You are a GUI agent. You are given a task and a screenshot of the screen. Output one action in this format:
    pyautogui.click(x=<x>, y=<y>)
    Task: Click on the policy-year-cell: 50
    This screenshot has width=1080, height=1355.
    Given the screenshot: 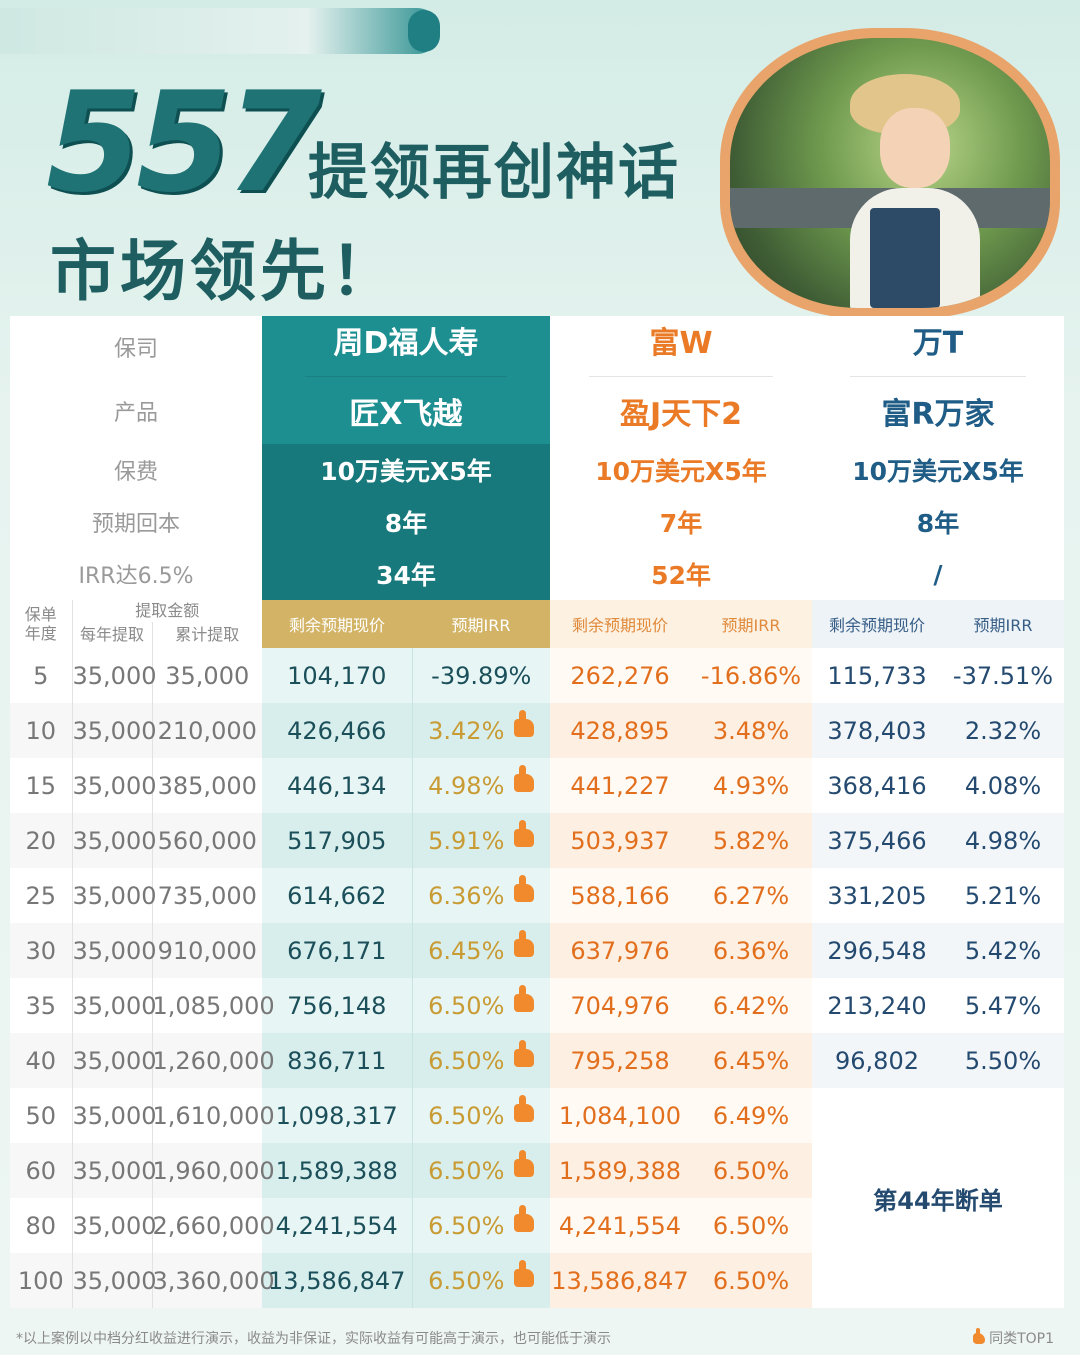 What is the action you would take?
    pyautogui.click(x=41, y=1115)
    